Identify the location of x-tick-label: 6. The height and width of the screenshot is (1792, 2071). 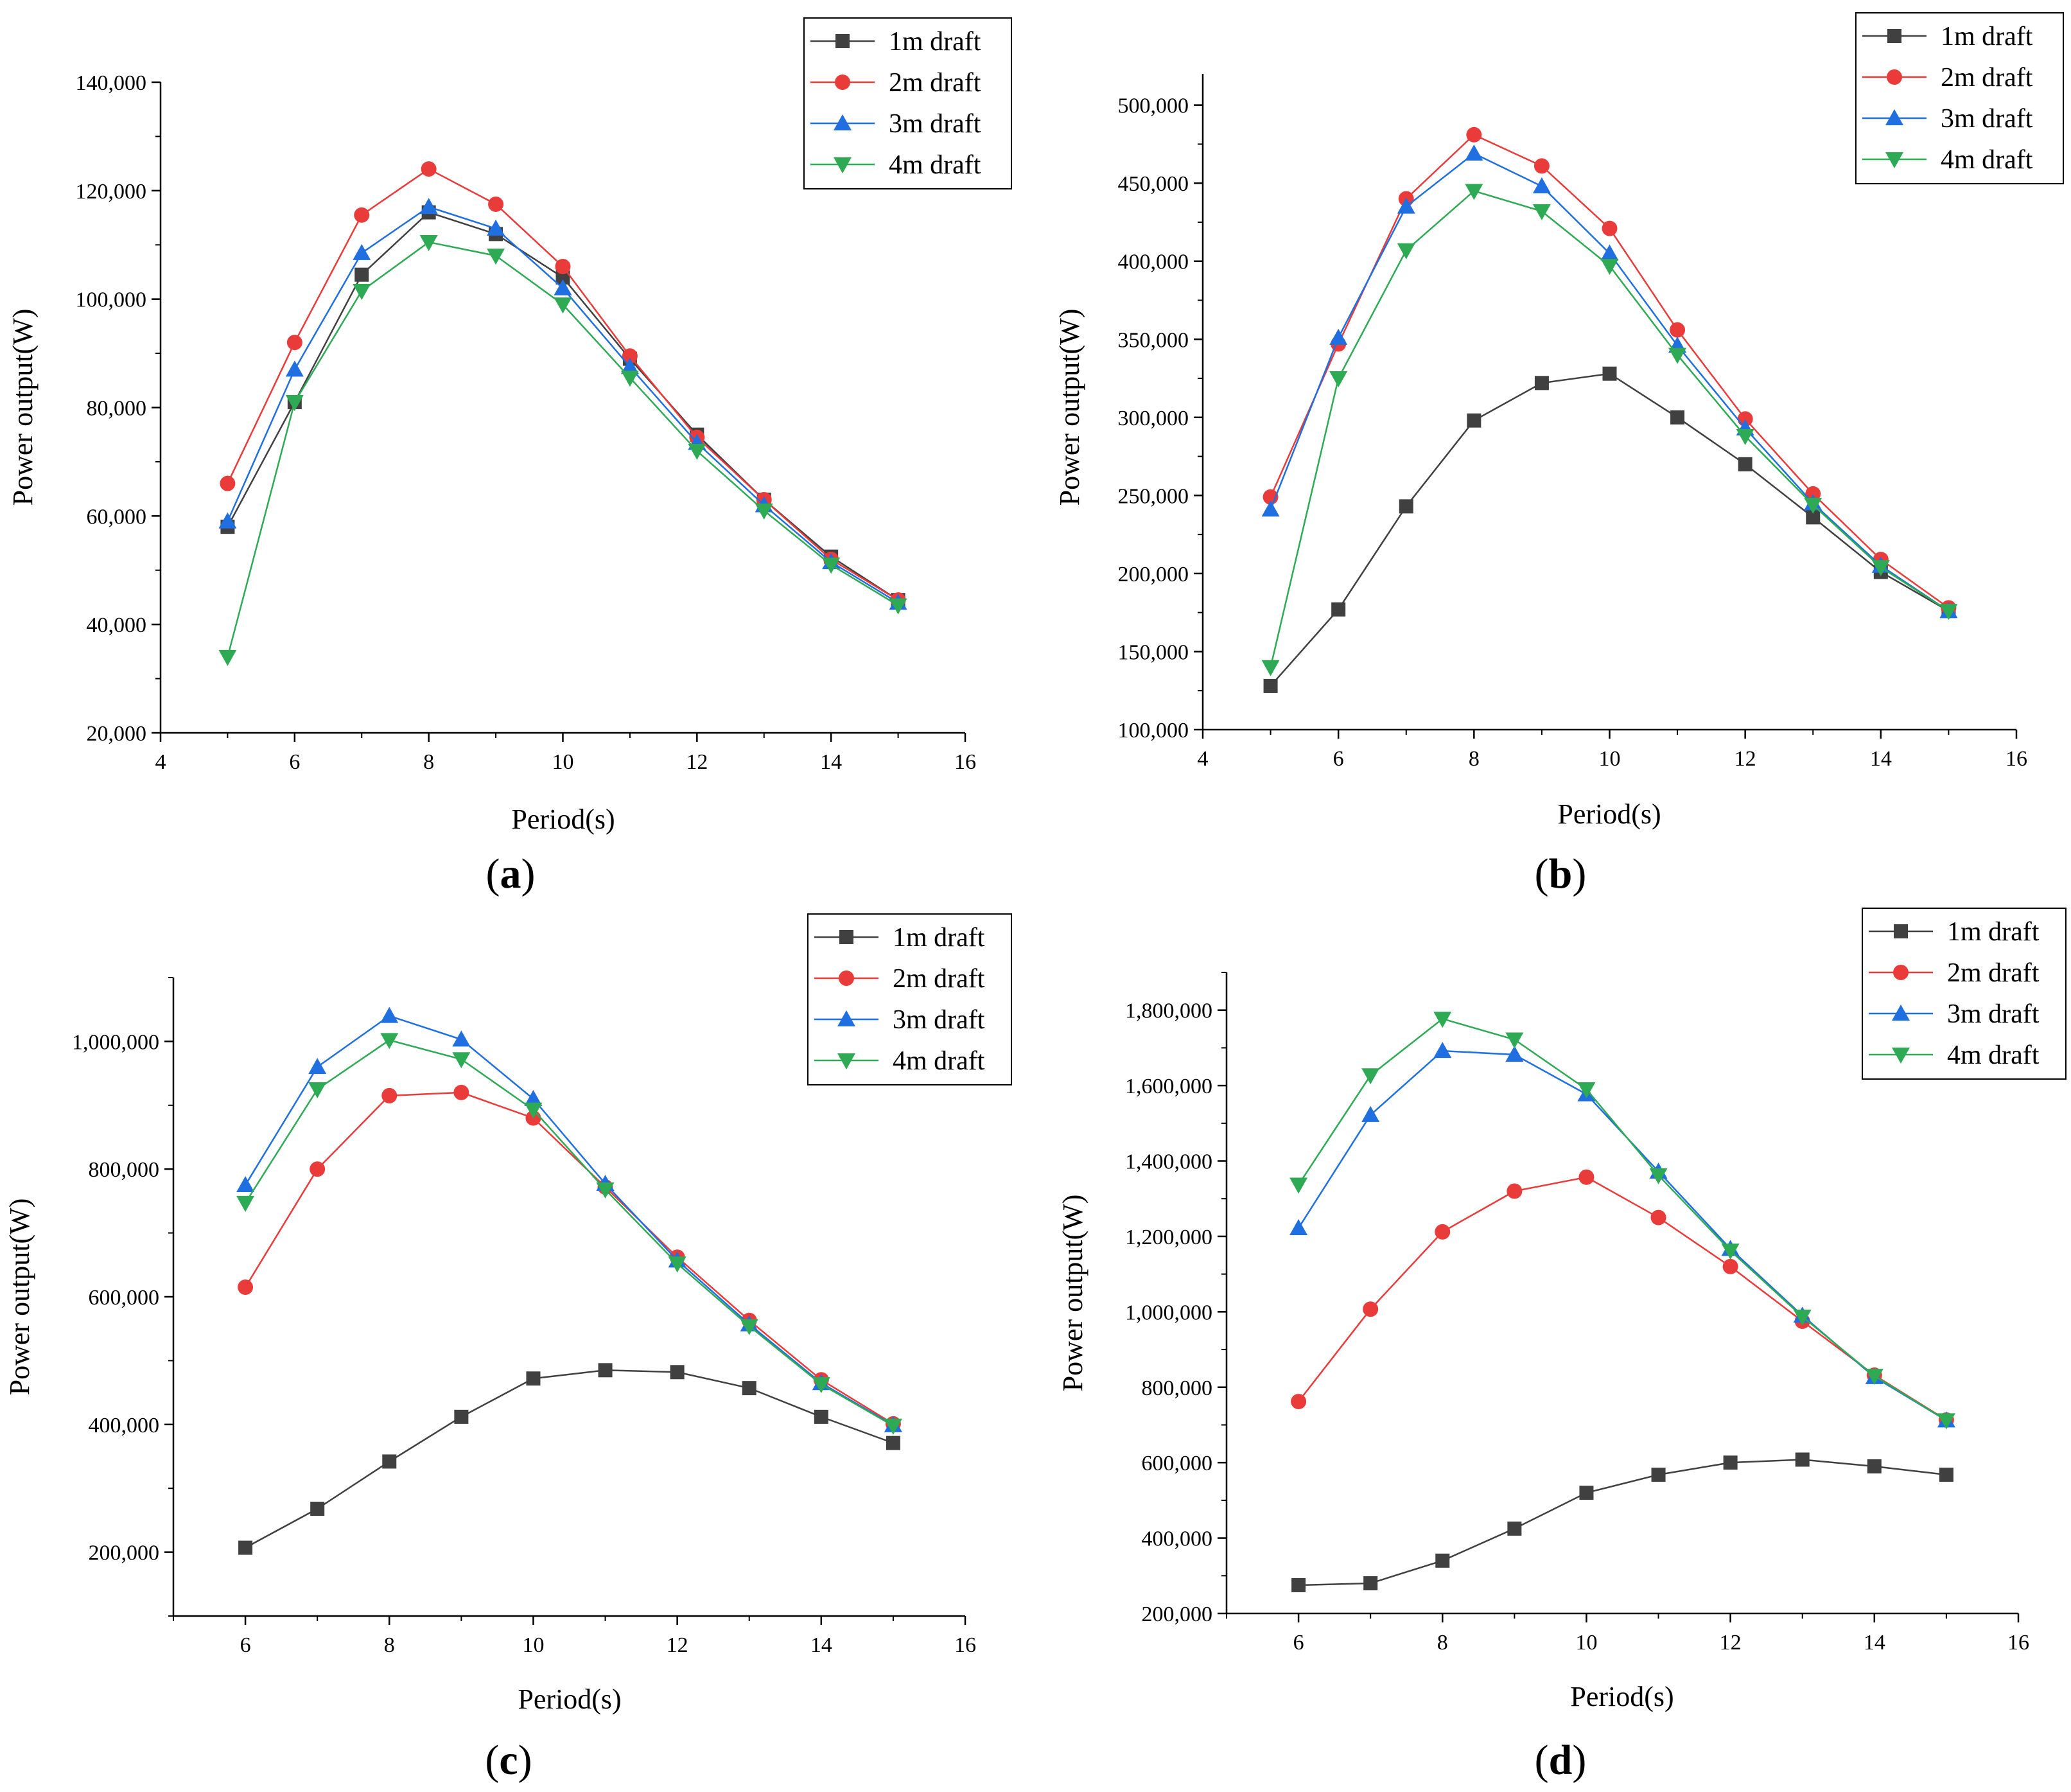
(294, 762).